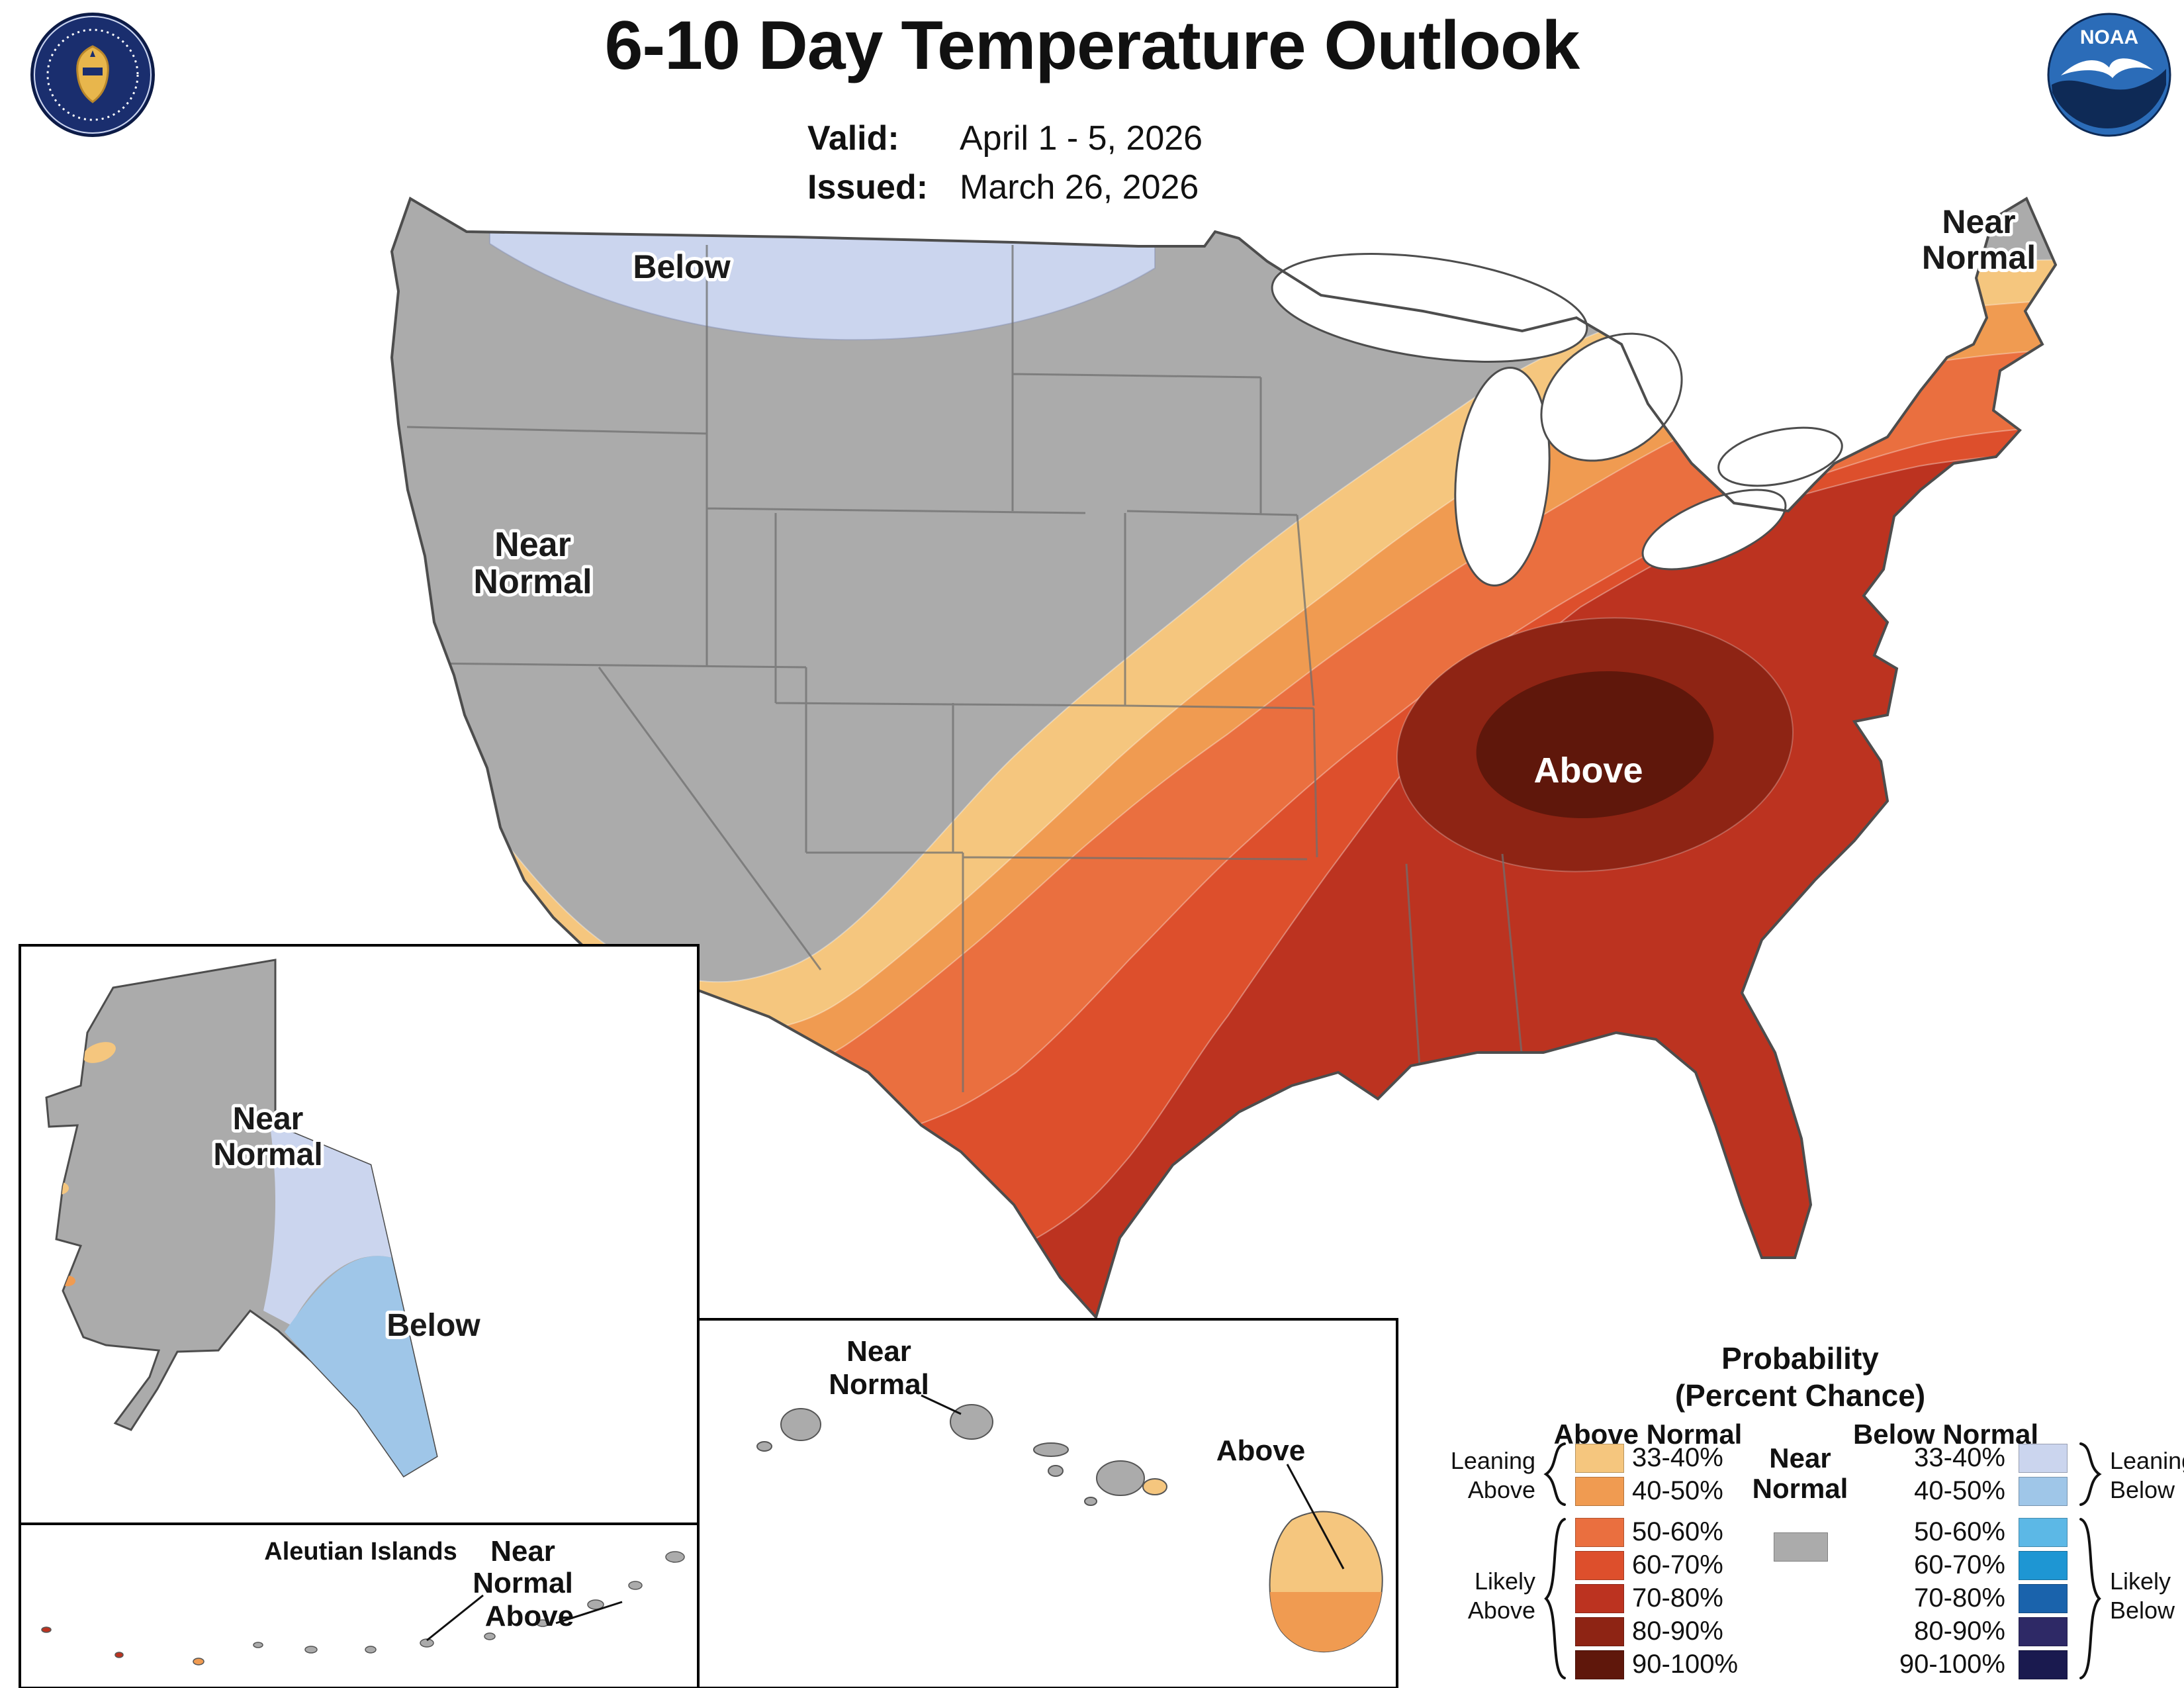 Image resolution: width=2184 pixels, height=1688 pixels. I want to click on valid-label: Valid:, so click(853, 138).